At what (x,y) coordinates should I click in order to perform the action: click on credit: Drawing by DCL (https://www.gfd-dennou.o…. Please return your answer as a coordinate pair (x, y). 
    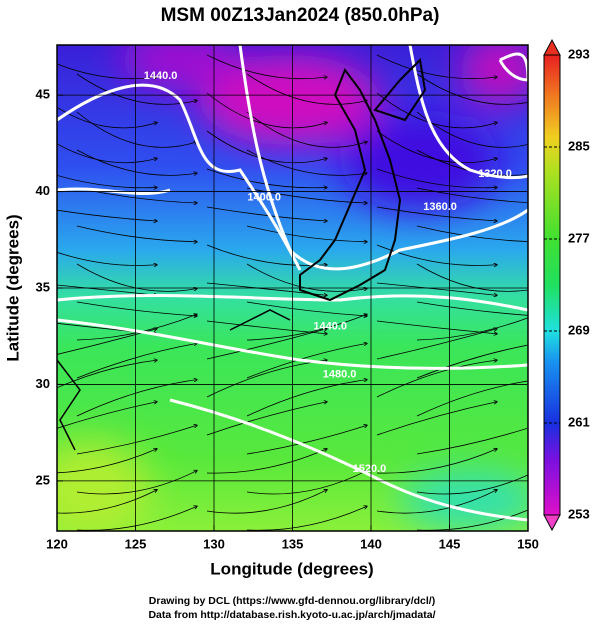
    Looking at the image, I should click on (292, 601).